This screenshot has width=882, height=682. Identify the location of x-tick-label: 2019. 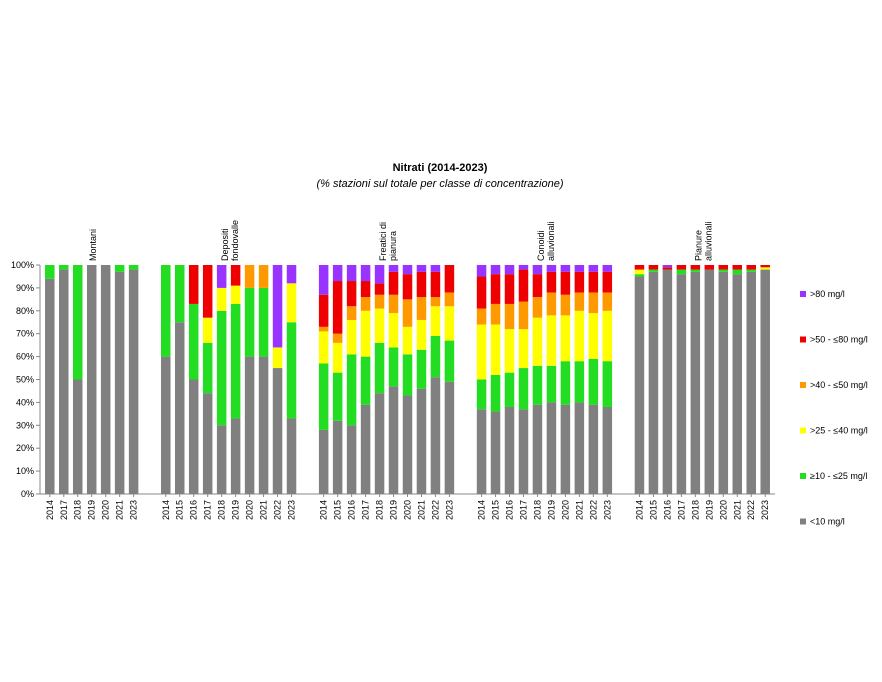
(92, 510).